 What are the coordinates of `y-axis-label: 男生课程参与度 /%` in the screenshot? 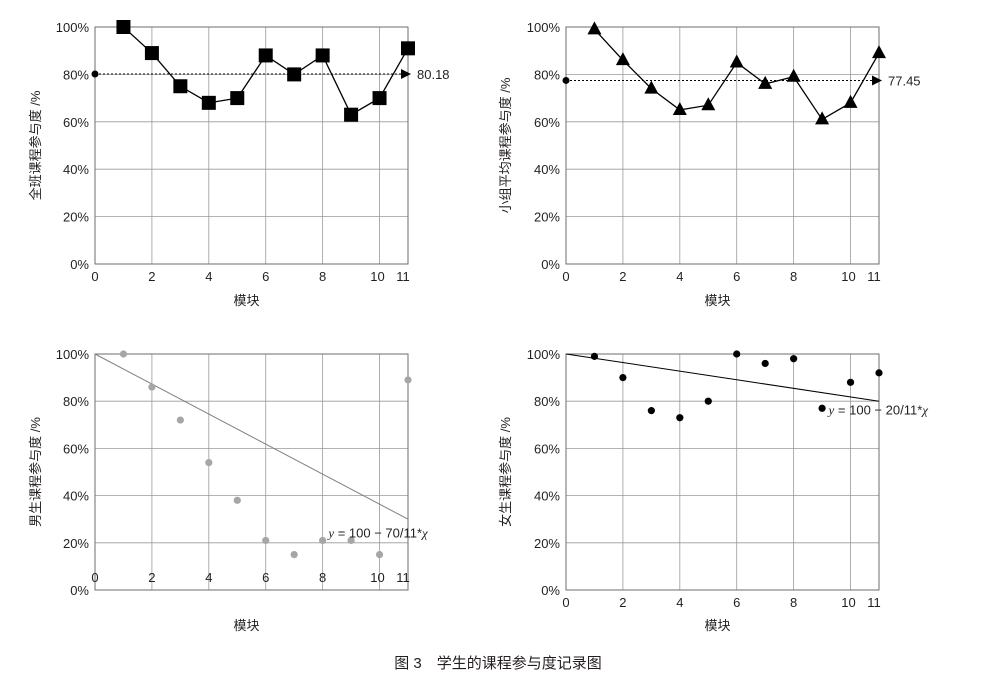 It's located at (35, 472).